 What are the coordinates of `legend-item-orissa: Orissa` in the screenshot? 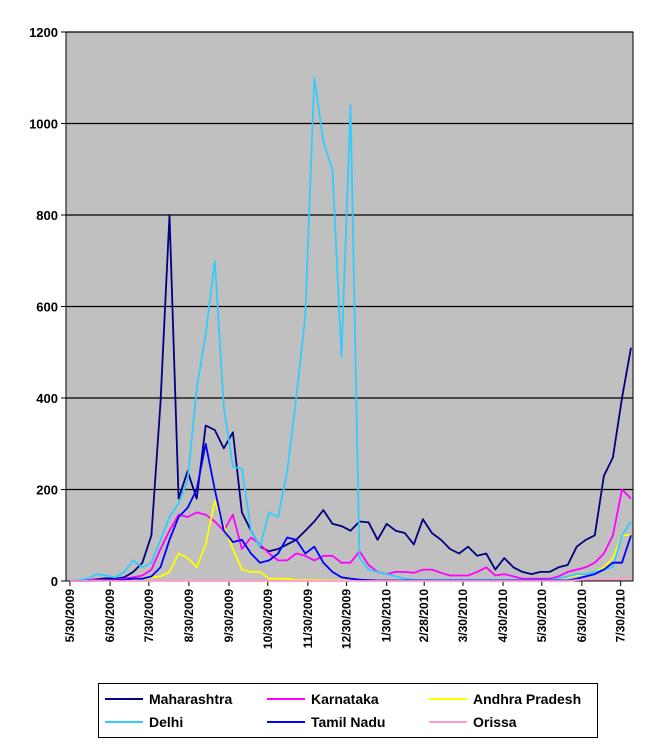 It's located at (473, 722).